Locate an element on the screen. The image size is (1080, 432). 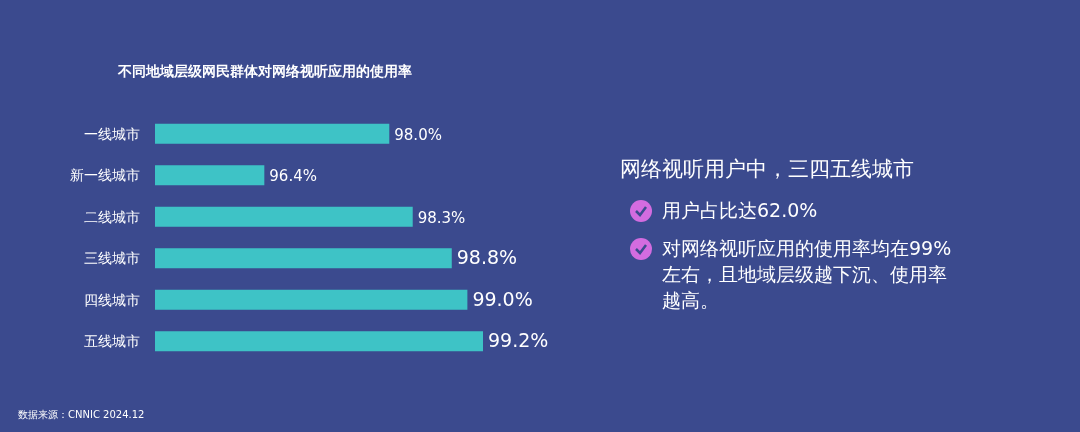
y-tick-label: 三线城市 is located at coordinates (112, 258).